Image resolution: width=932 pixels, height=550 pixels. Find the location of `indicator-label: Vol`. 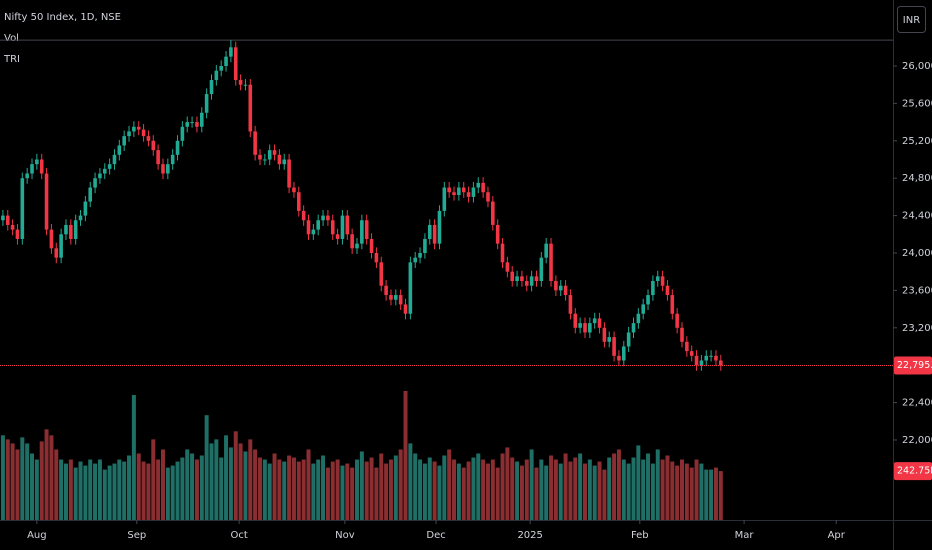

indicator-label: Vol is located at coordinates (11, 38).